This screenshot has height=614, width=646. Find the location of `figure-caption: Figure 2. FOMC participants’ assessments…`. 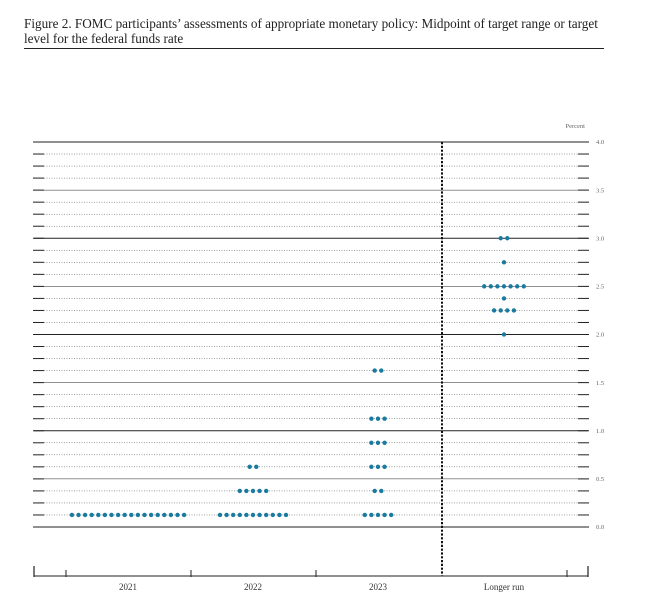

figure-caption: Figure 2. FOMC participants’ assessments… is located at coordinates (311, 31).